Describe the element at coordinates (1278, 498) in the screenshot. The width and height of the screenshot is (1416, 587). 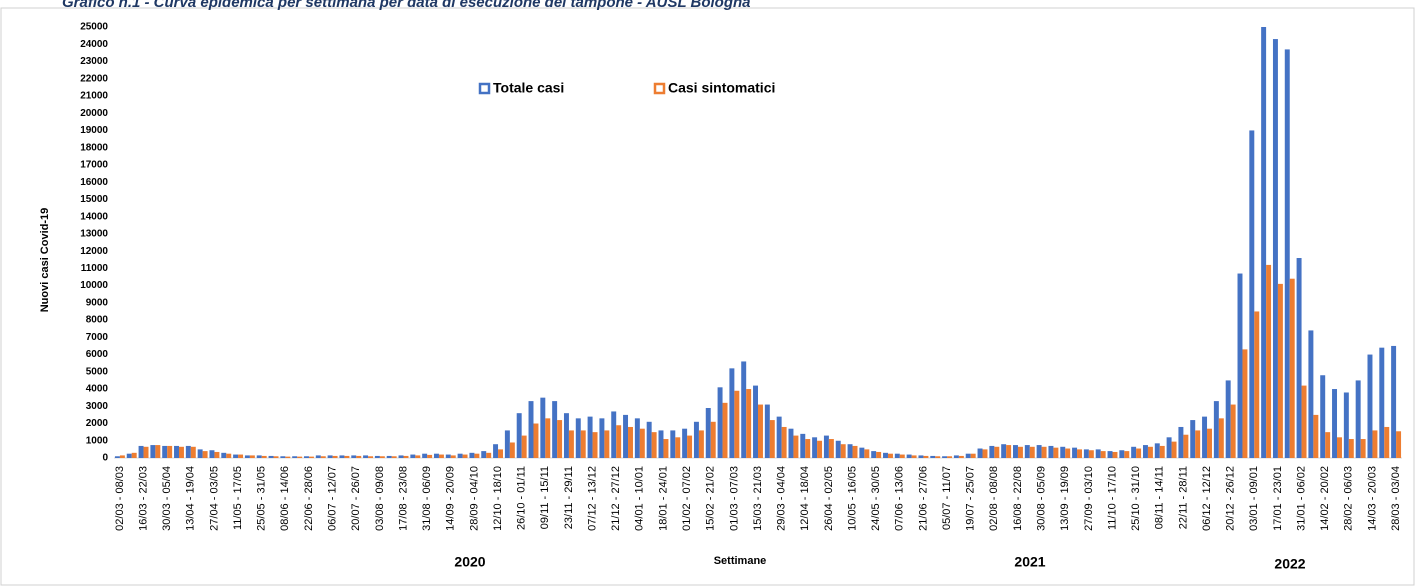
I see `x-tick-label: 17/01 - 23/01` at that location.